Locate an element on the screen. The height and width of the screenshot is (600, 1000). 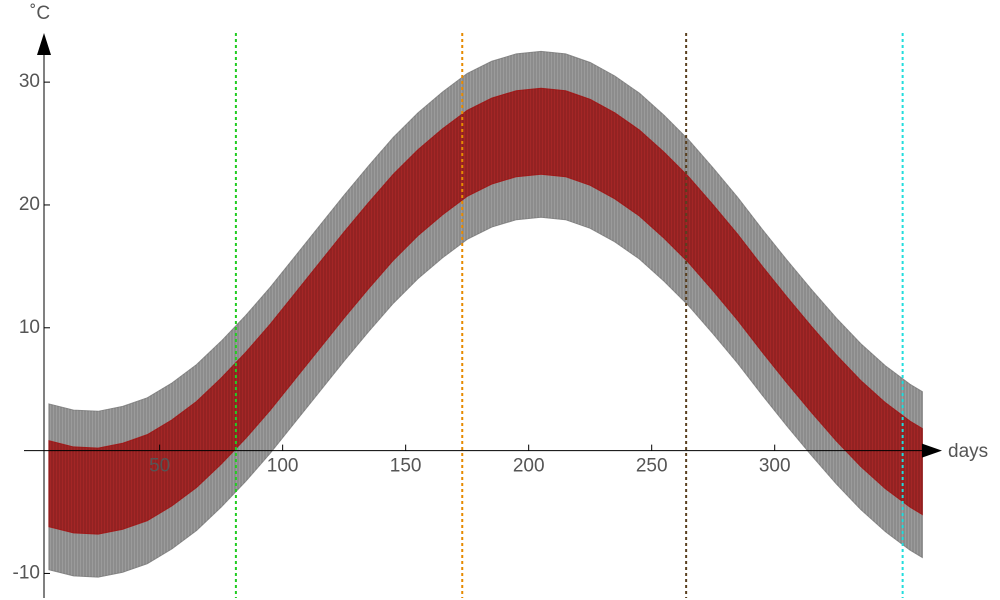
x-tick-label: 300 is located at coordinates (775, 466).